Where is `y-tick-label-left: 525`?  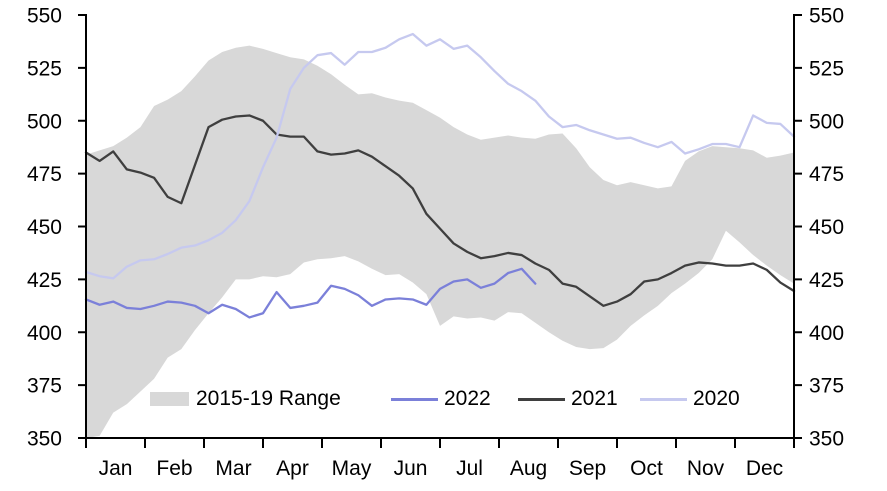
y-tick-label-left: 525 is located at coordinates (44, 68).